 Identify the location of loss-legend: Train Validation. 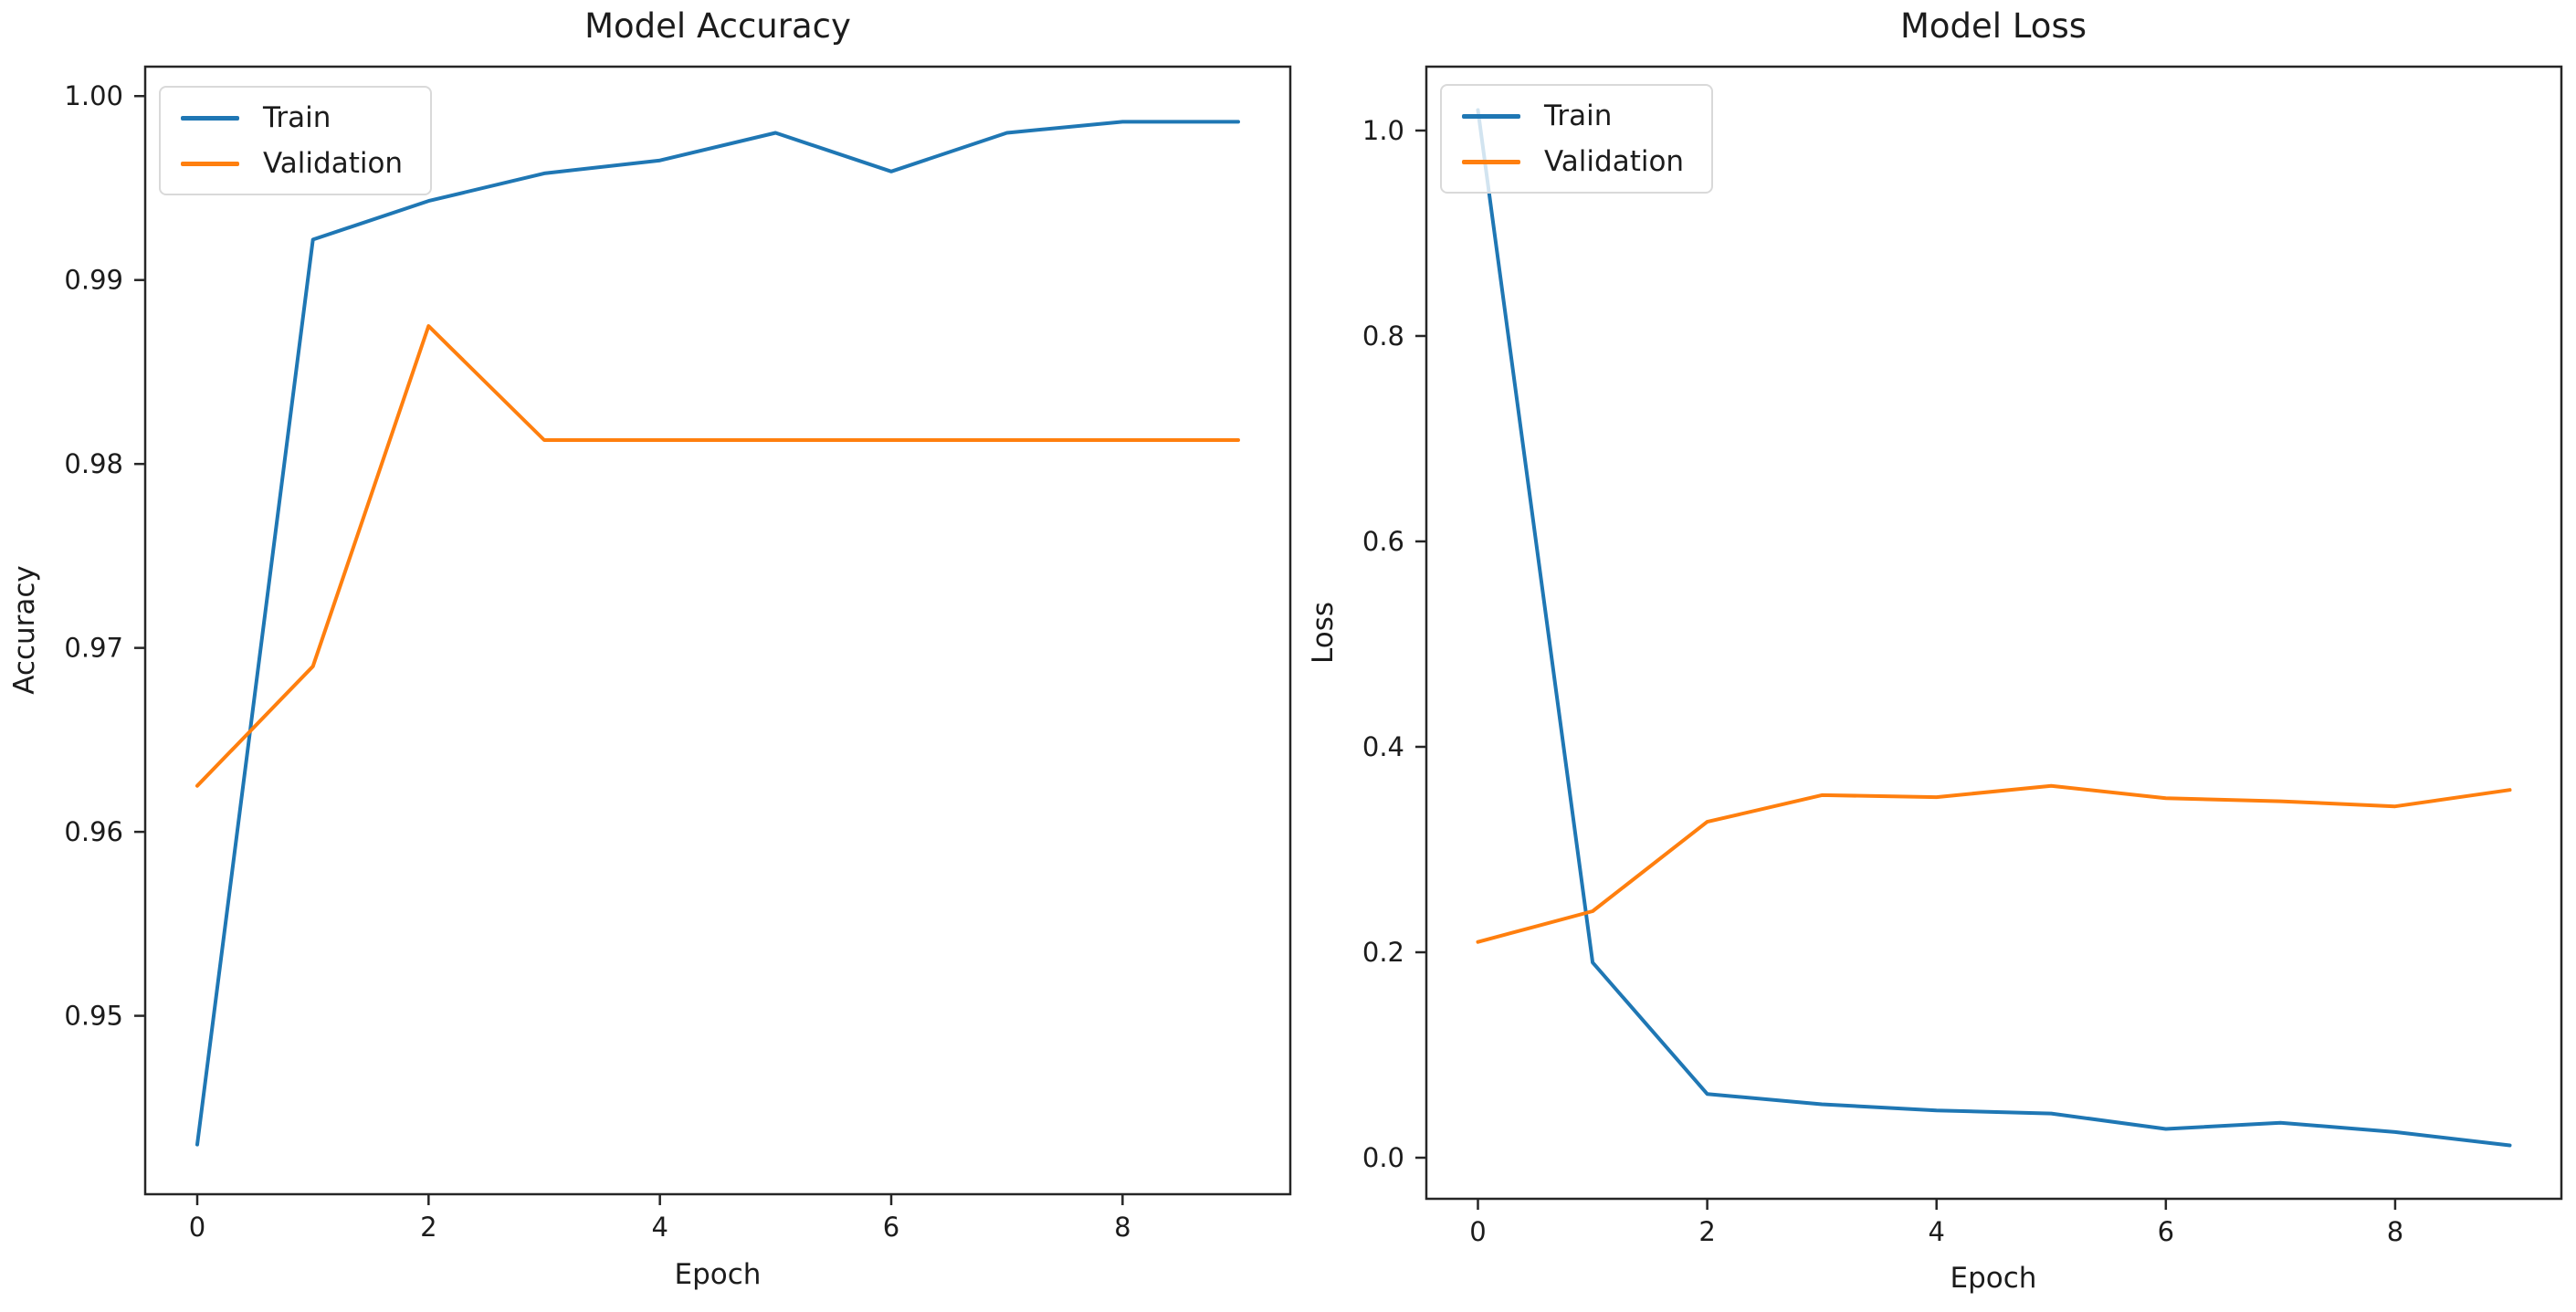
(1577, 139).